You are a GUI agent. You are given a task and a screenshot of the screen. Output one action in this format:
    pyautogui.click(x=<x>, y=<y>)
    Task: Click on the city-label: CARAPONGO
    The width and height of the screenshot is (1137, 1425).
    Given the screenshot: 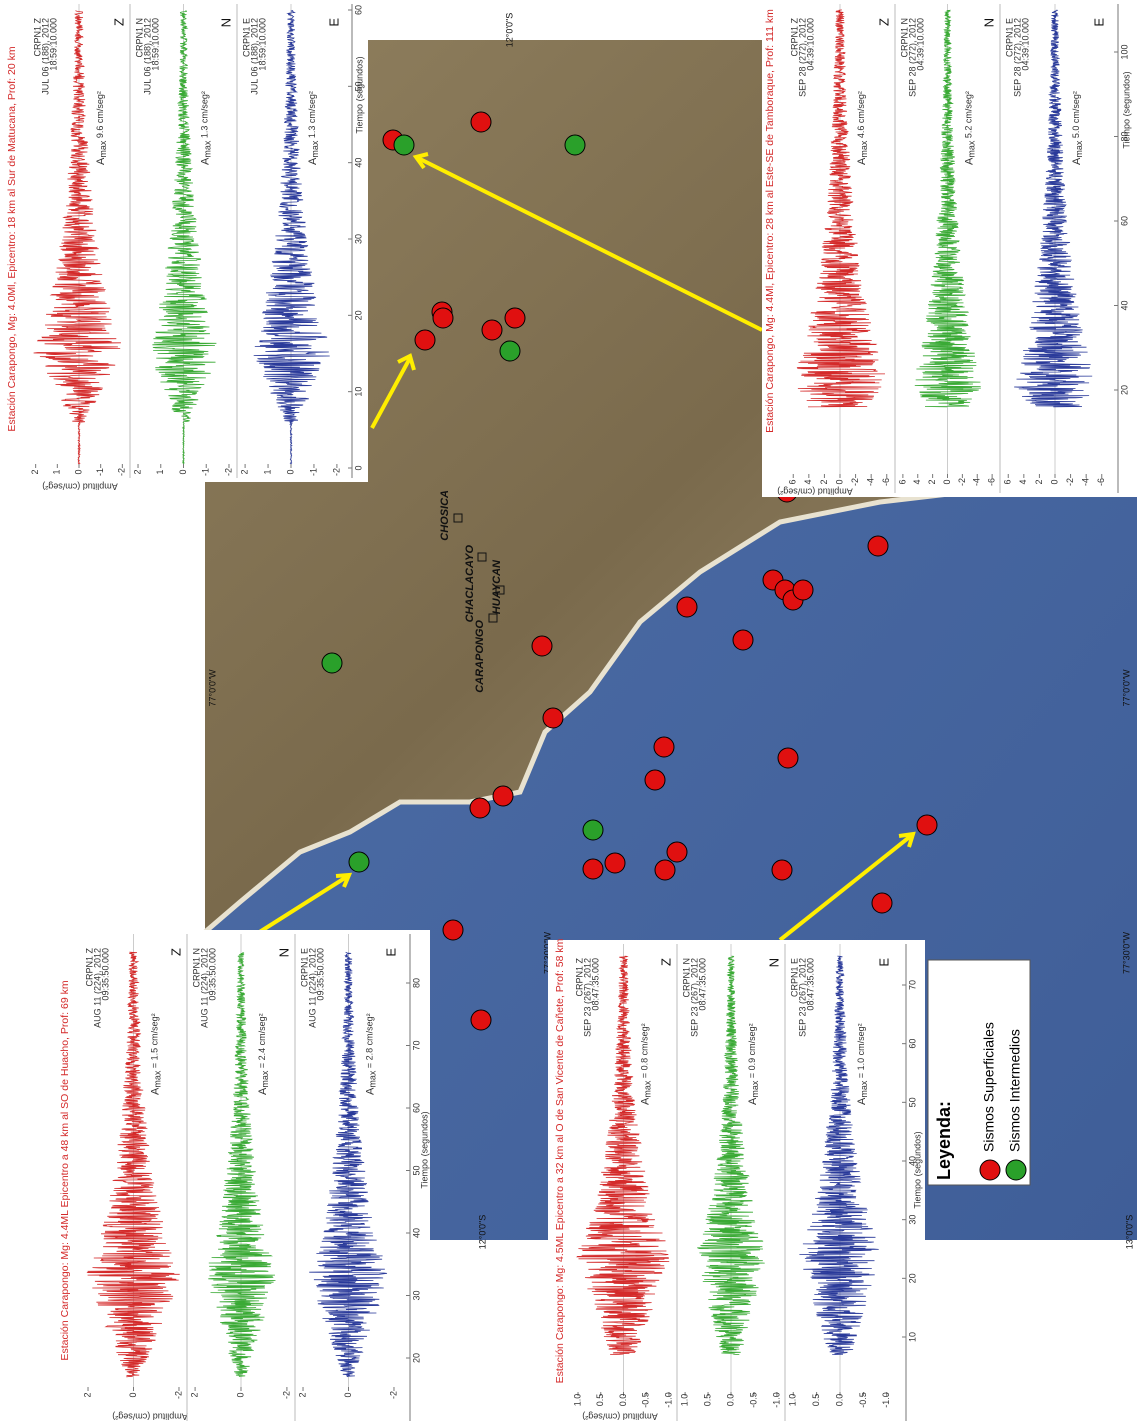 What is the action you would take?
    pyautogui.click(x=480, y=656)
    